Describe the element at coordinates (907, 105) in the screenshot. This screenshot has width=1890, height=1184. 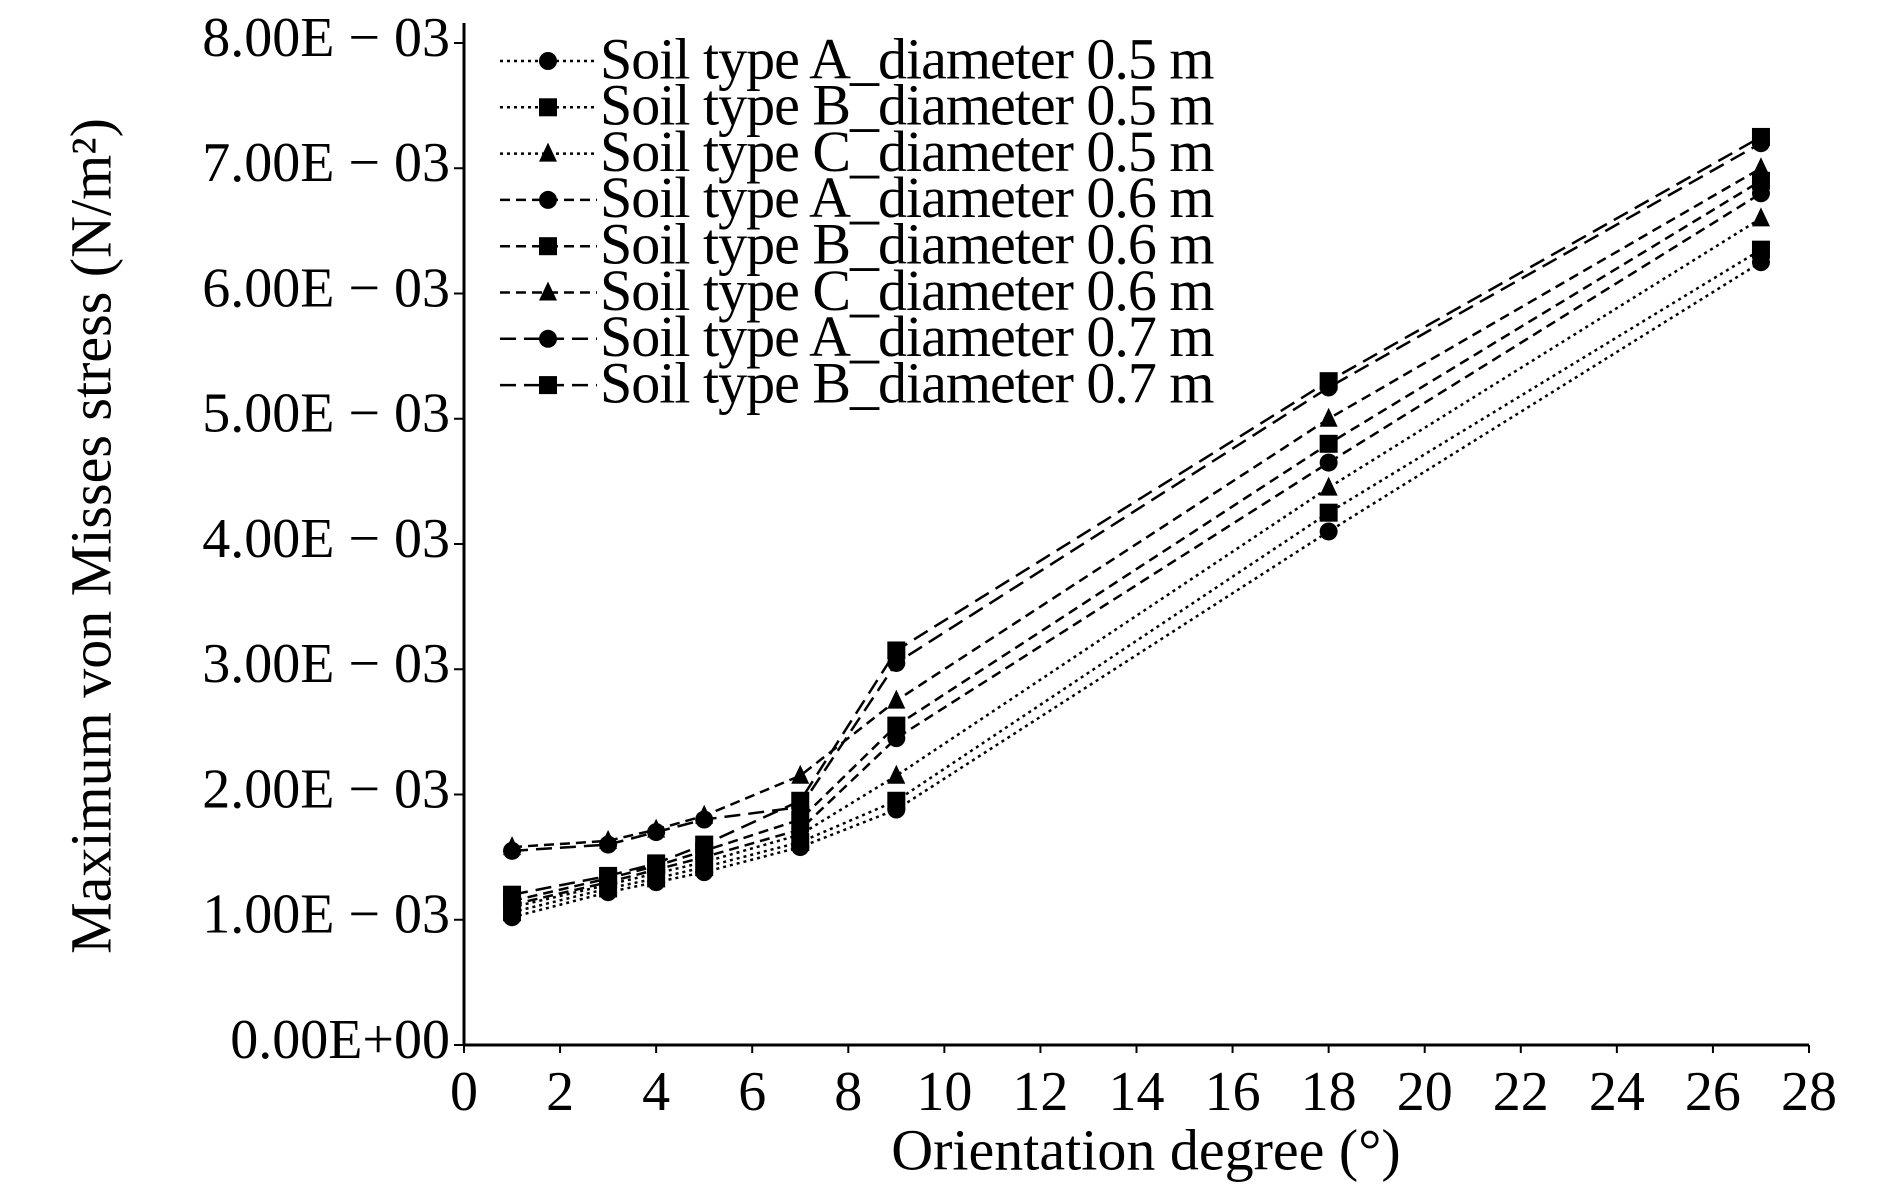
I see `legend-label: Soil type B_diameter 0.5 m` at that location.